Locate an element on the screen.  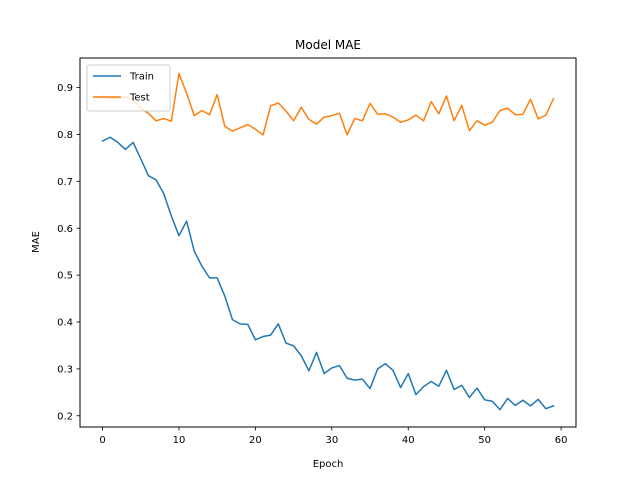
y-tick-label: 0.5 is located at coordinates (65, 276).